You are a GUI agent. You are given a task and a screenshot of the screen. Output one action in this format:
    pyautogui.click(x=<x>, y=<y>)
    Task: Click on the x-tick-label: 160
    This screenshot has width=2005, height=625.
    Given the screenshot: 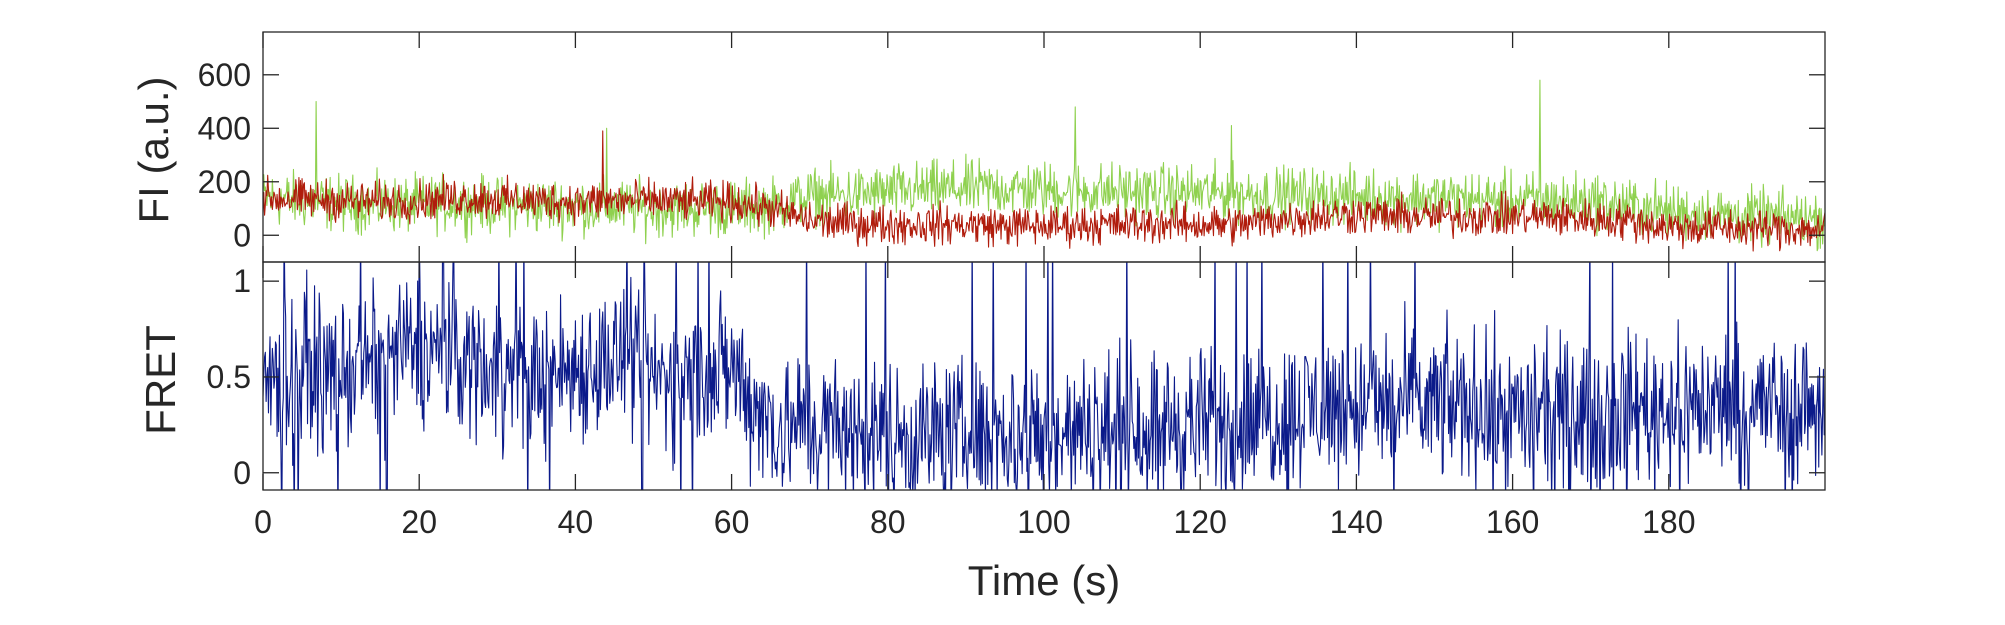 What is the action you would take?
    pyautogui.click(x=1512, y=522)
    